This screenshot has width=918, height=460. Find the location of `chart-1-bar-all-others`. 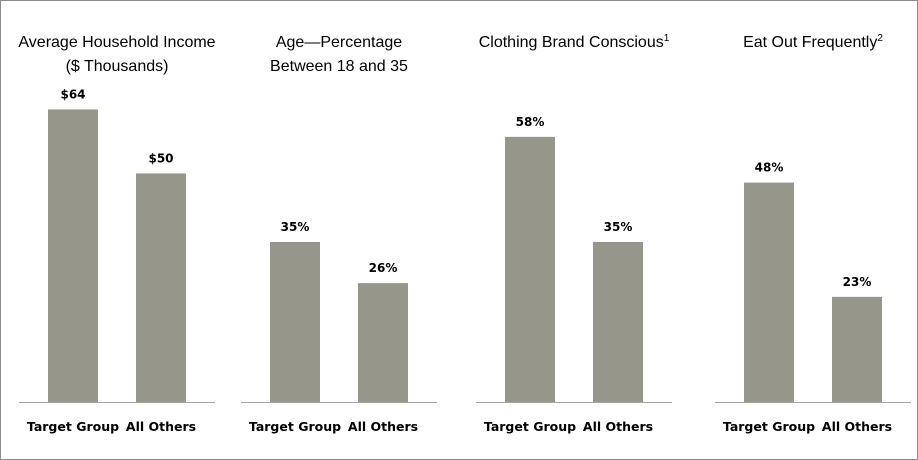

chart-1-bar-all-others is located at coordinates (161, 287).